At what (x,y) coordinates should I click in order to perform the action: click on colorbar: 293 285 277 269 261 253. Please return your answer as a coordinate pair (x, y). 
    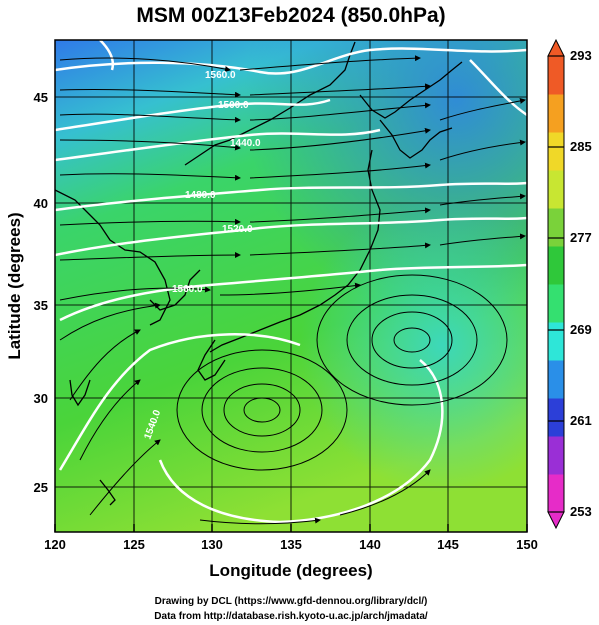
    Looking at the image, I should click on (569, 284).